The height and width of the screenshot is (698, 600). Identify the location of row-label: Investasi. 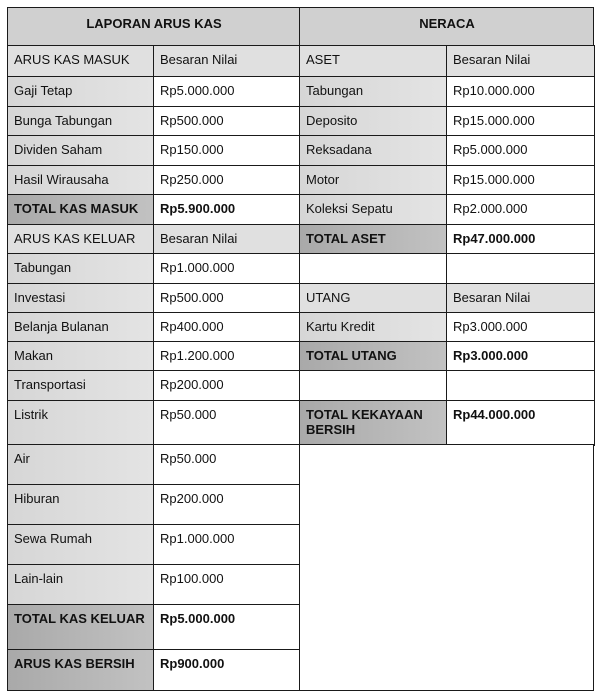
(81, 298).